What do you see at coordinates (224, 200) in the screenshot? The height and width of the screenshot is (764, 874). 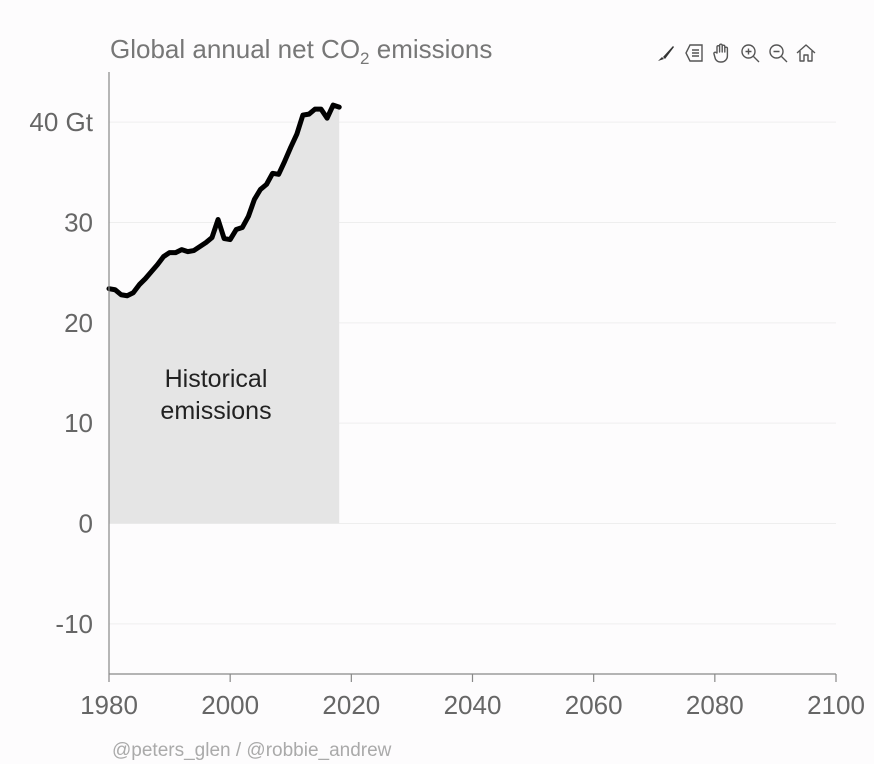 I see `emissions-line` at bounding box center [224, 200].